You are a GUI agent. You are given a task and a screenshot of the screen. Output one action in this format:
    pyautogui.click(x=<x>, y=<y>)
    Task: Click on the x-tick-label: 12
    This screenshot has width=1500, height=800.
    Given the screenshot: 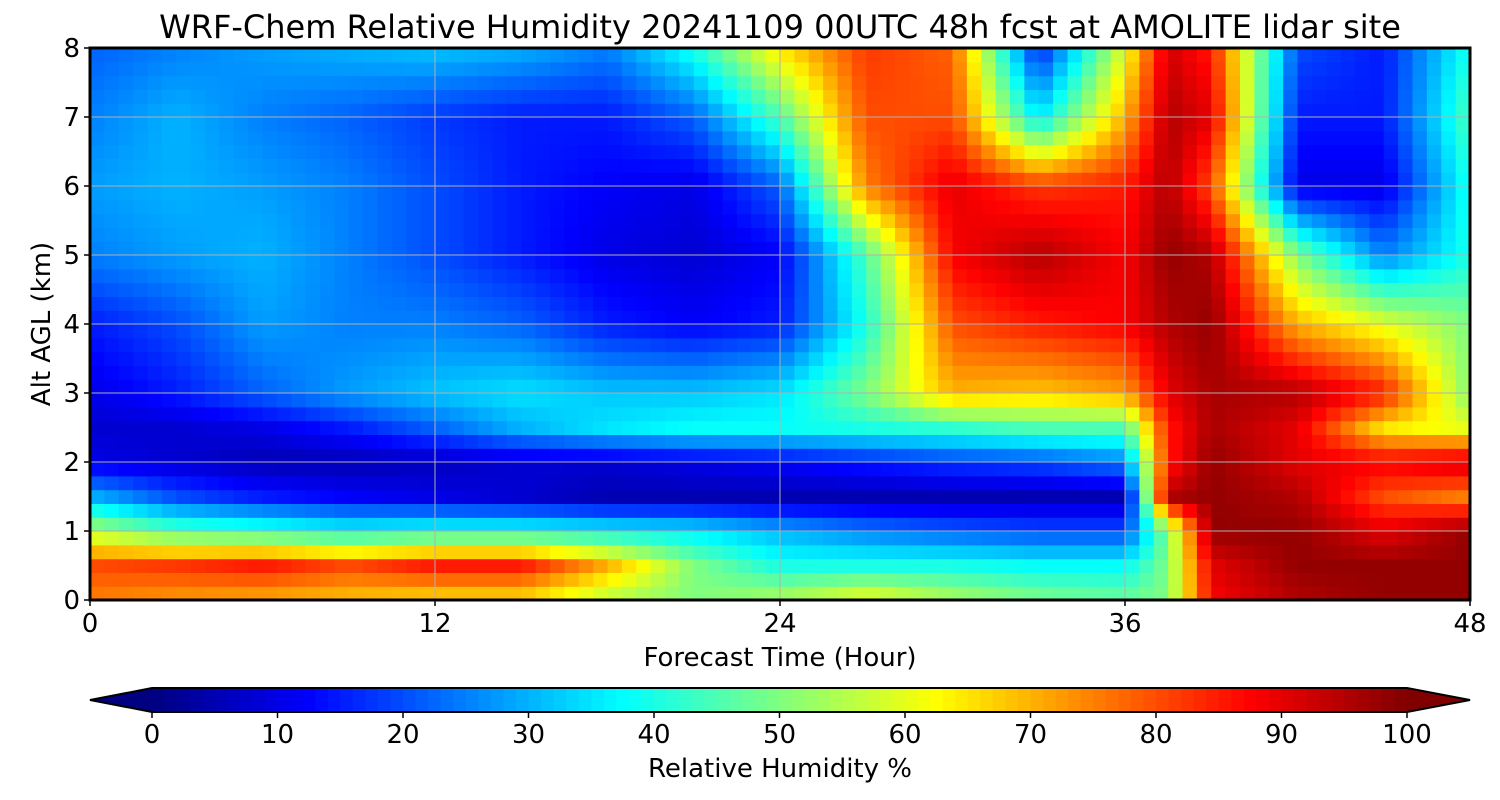 What is the action you would take?
    pyautogui.click(x=434, y=624)
    